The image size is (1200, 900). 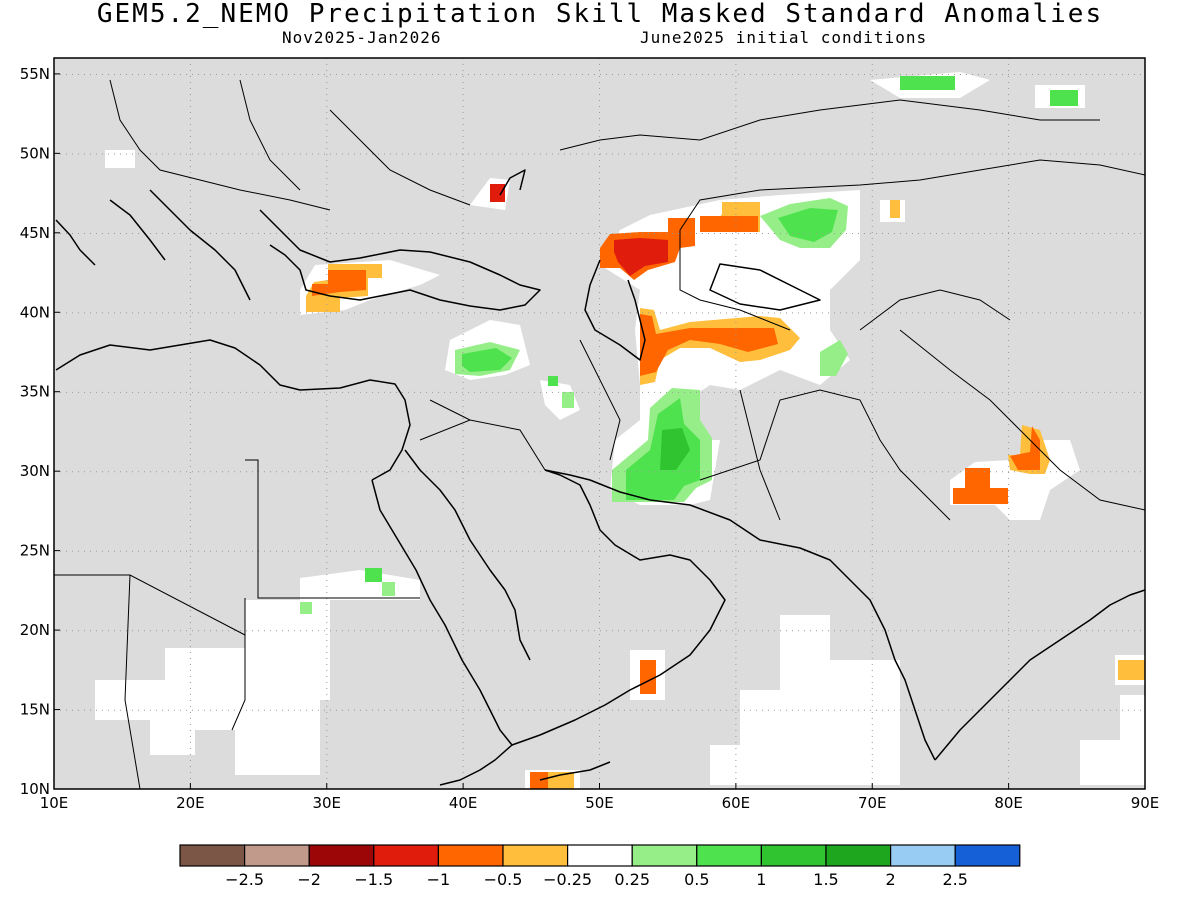 What do you see at coordinates (825, 879) in the screenshot?
I see `colorbar-label: 1.5` at bounding box center [825, 879].